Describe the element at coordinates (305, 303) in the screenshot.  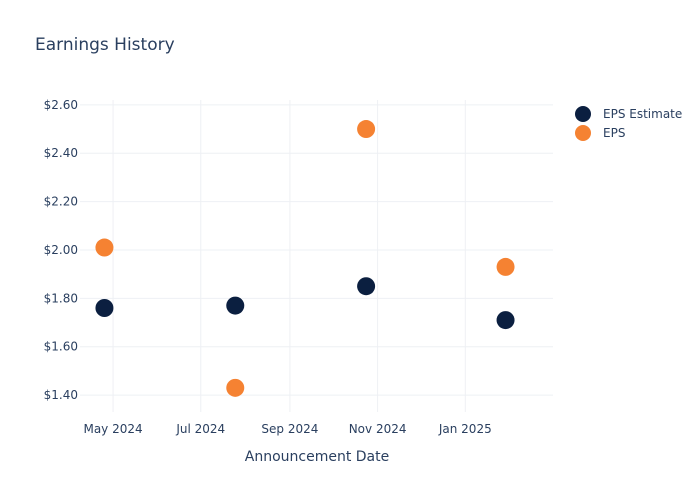
I see `series-eps-estimate` at that location.